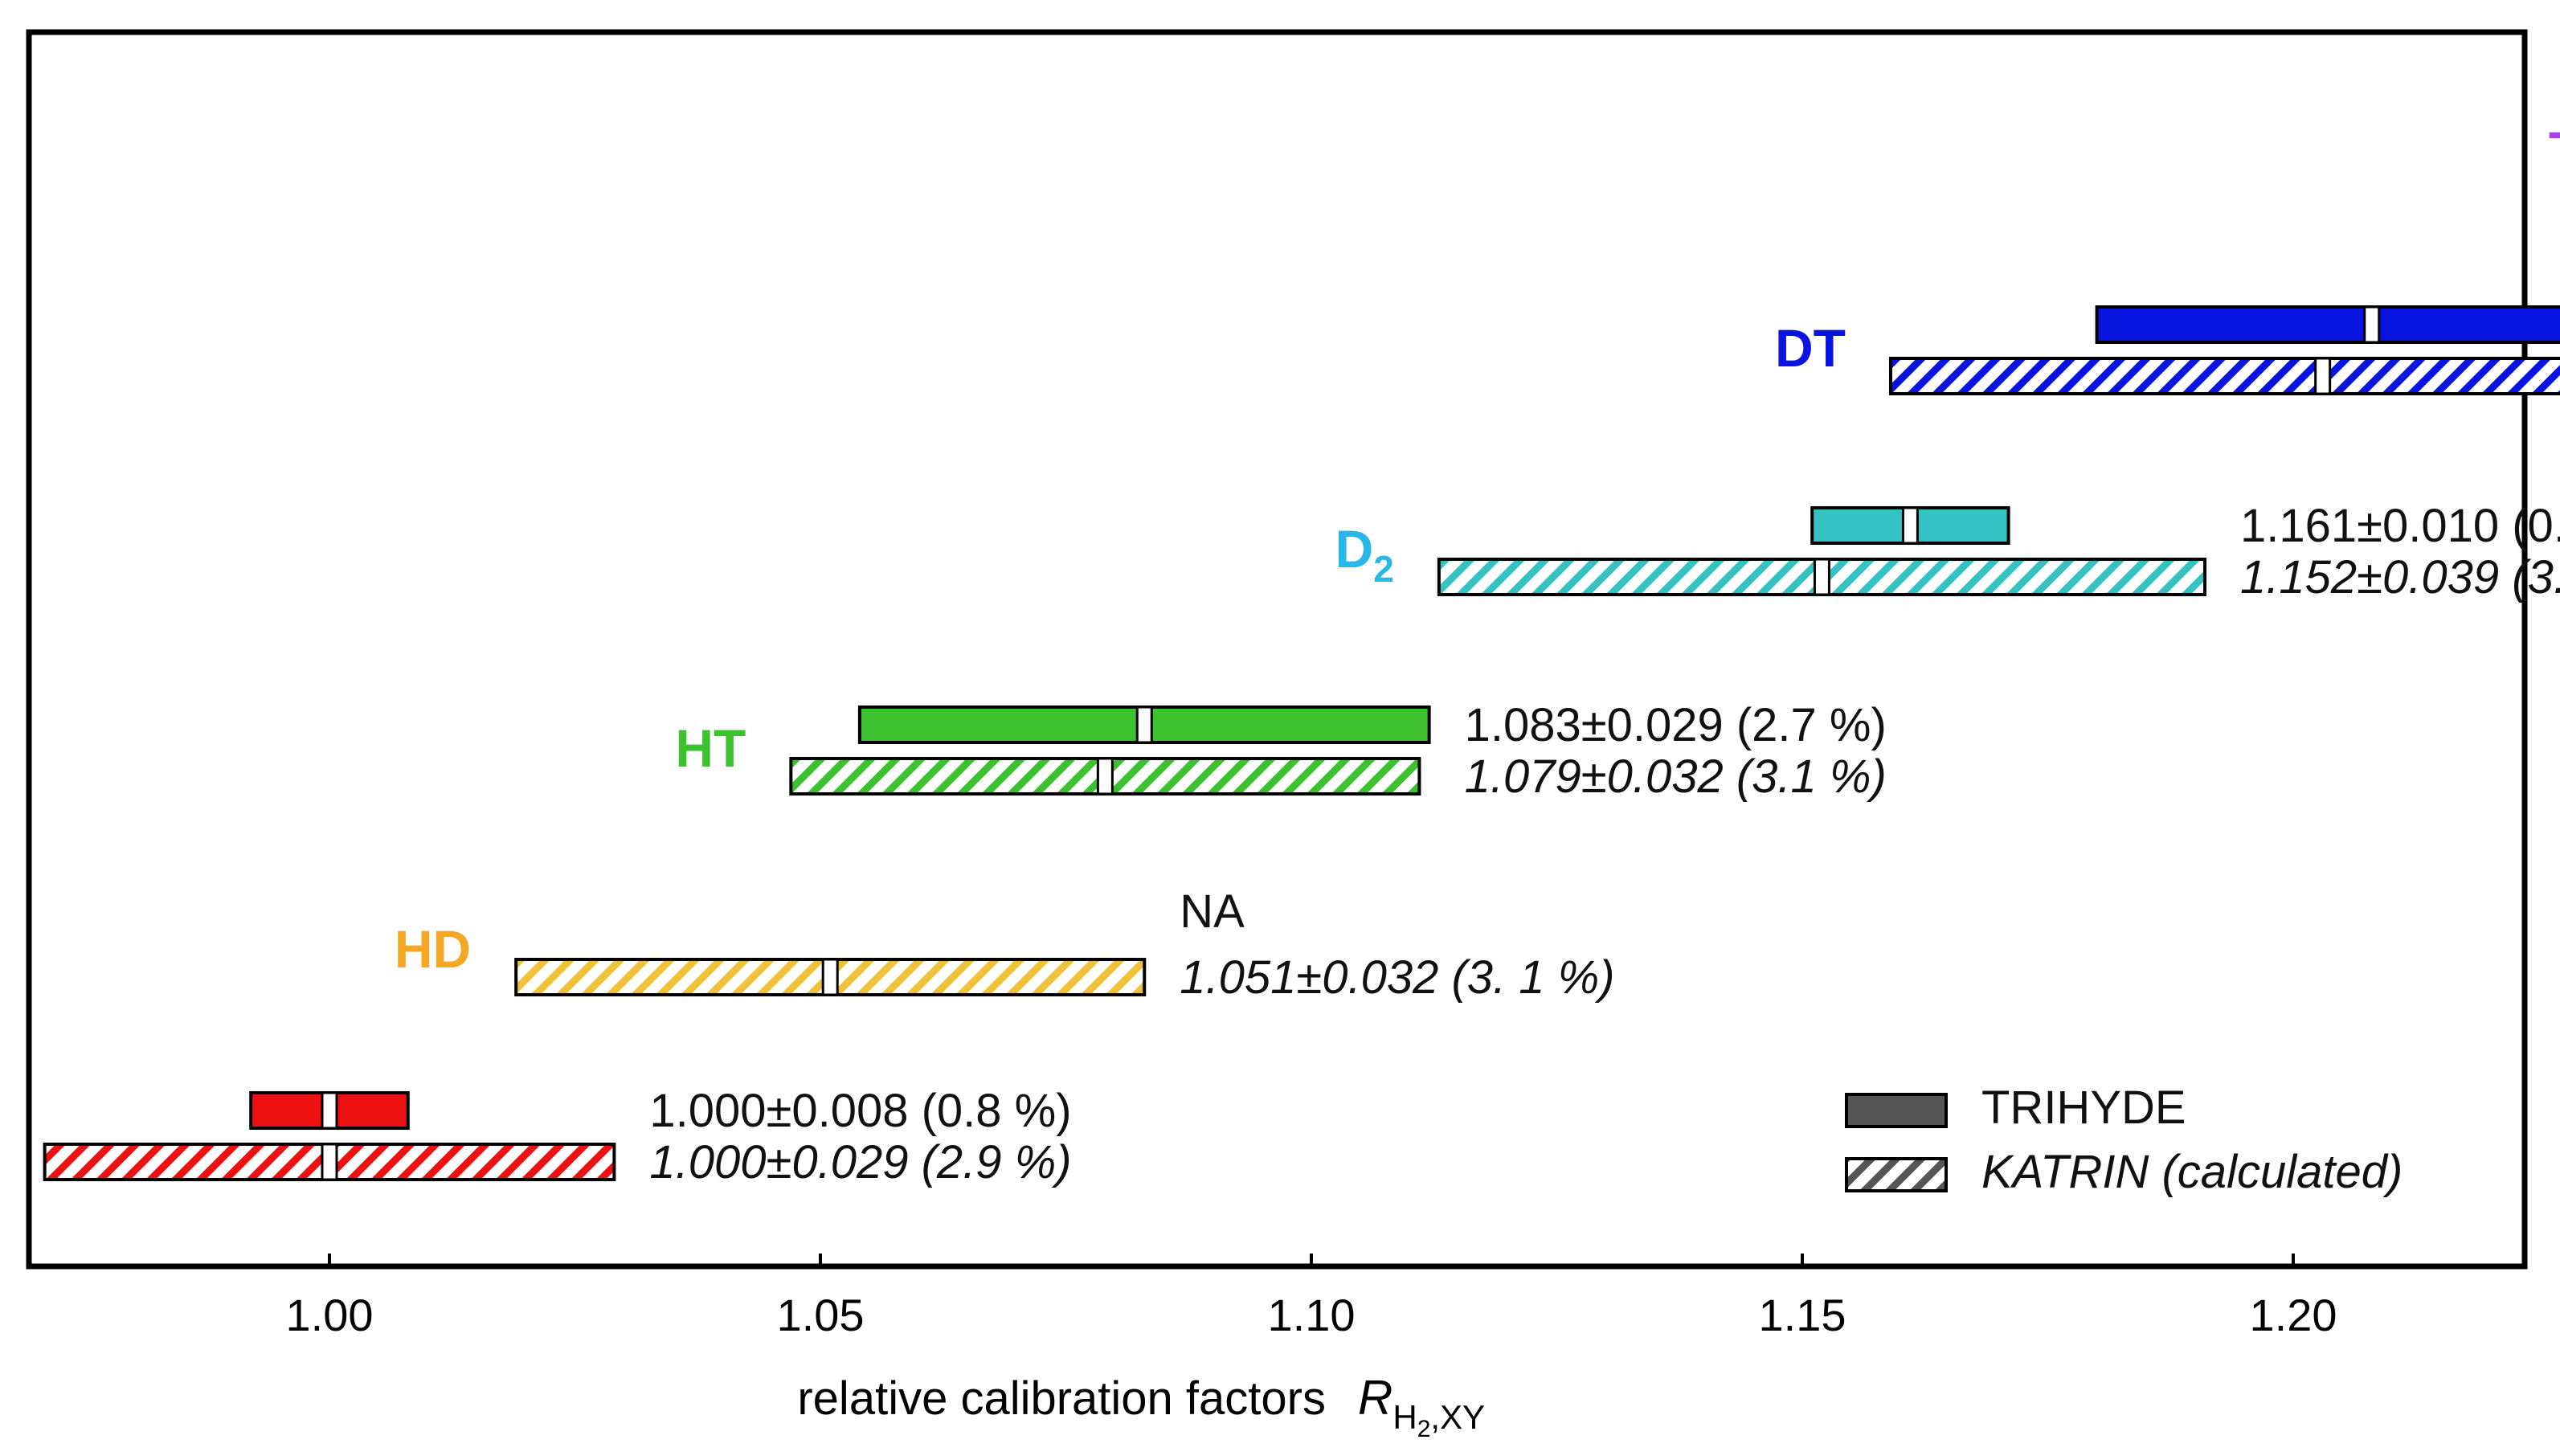 The height and width of the screenshot is (1456, 2560). I want to click on species-label: DT, so click(1810, 348).